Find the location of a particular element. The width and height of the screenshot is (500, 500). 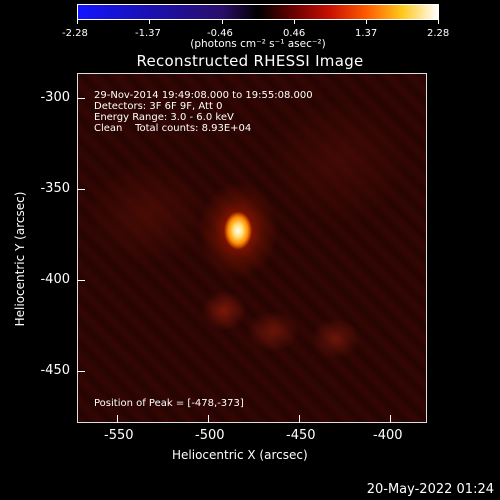

y-tick-label: -300 is located at coordinates (55, 97).